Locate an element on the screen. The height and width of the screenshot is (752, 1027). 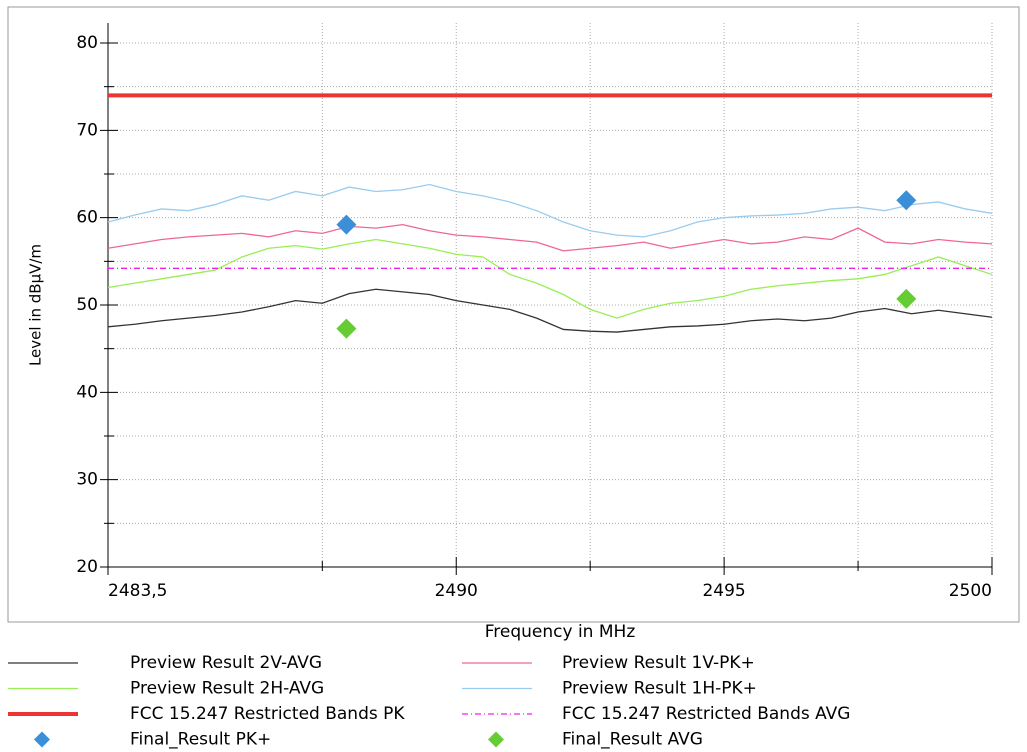
x-tick-label: 2495 is located at coordinates (723, 591).